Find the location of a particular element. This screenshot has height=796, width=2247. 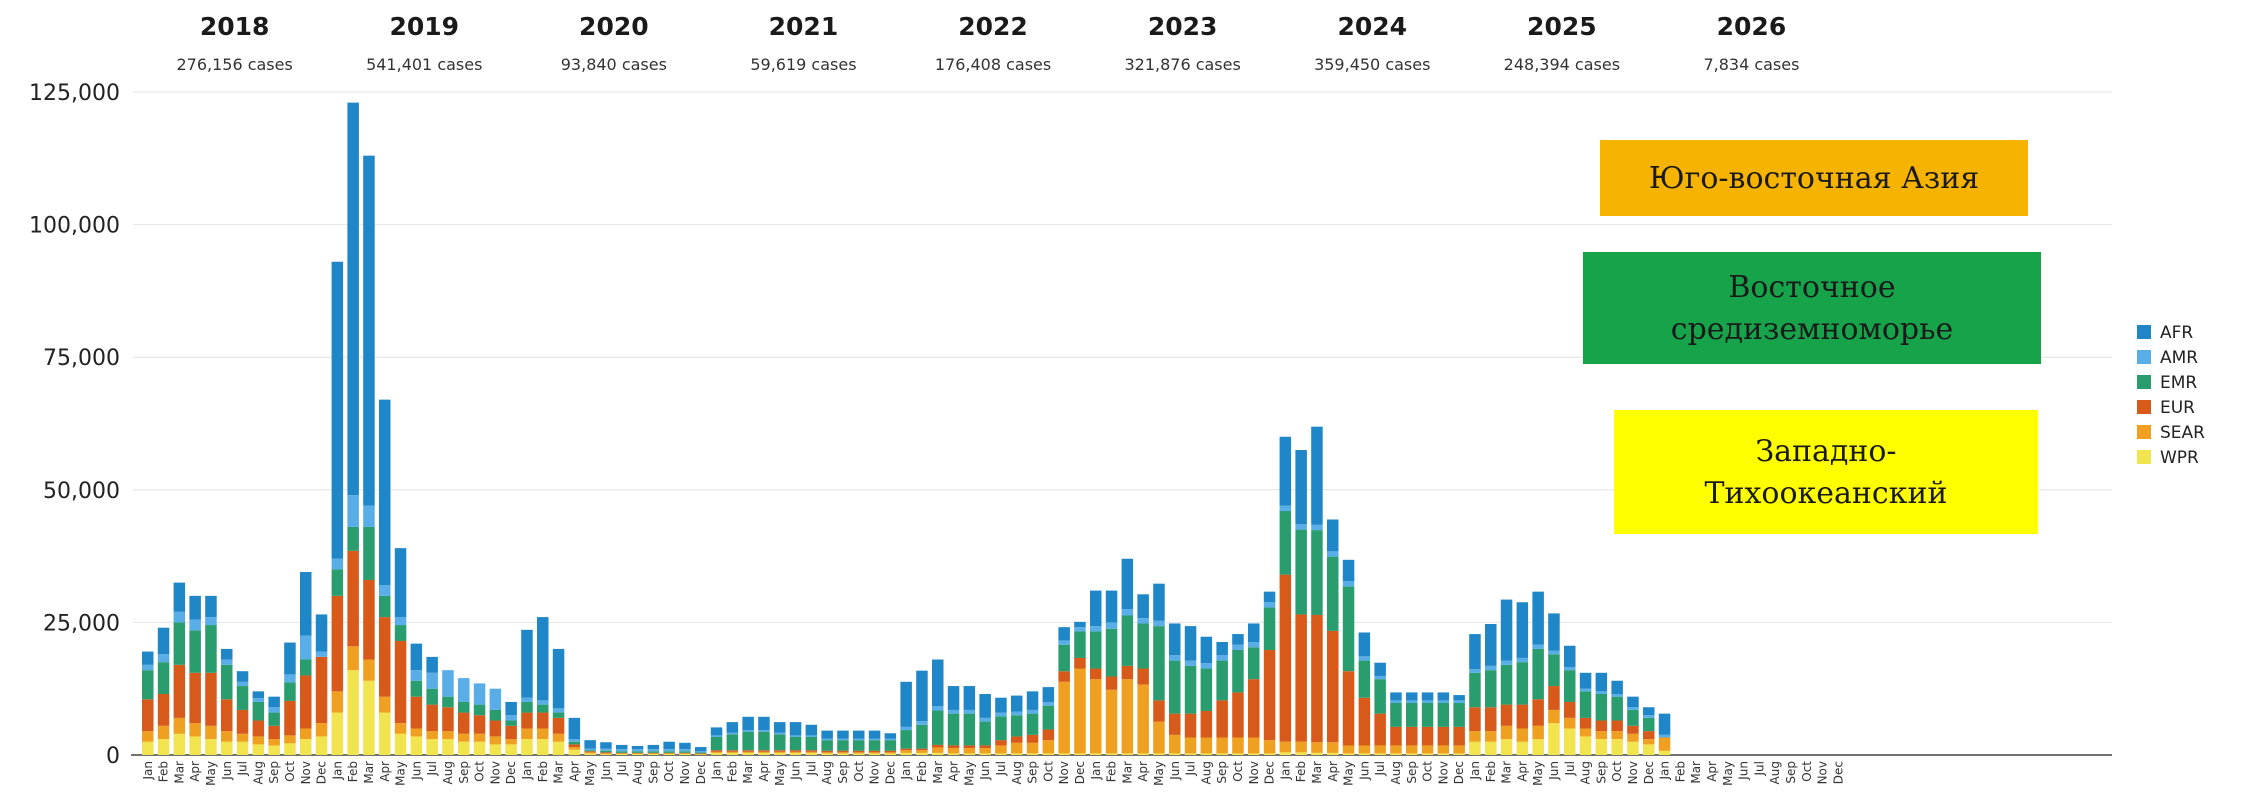

x-tick-label: Oct is located at coordinates (859, 771).